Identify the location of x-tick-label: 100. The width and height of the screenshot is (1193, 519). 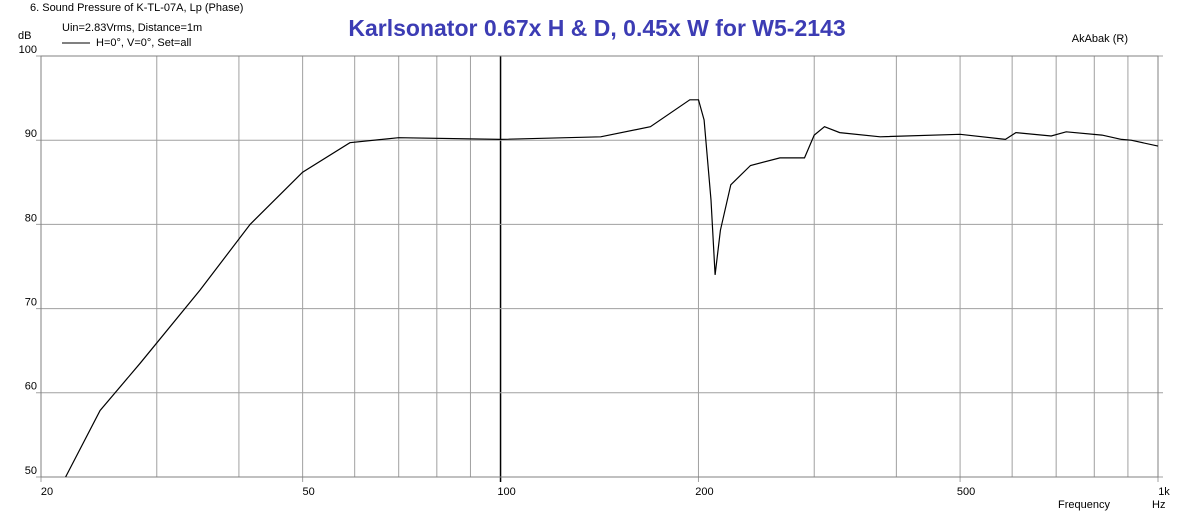
(506, 492).